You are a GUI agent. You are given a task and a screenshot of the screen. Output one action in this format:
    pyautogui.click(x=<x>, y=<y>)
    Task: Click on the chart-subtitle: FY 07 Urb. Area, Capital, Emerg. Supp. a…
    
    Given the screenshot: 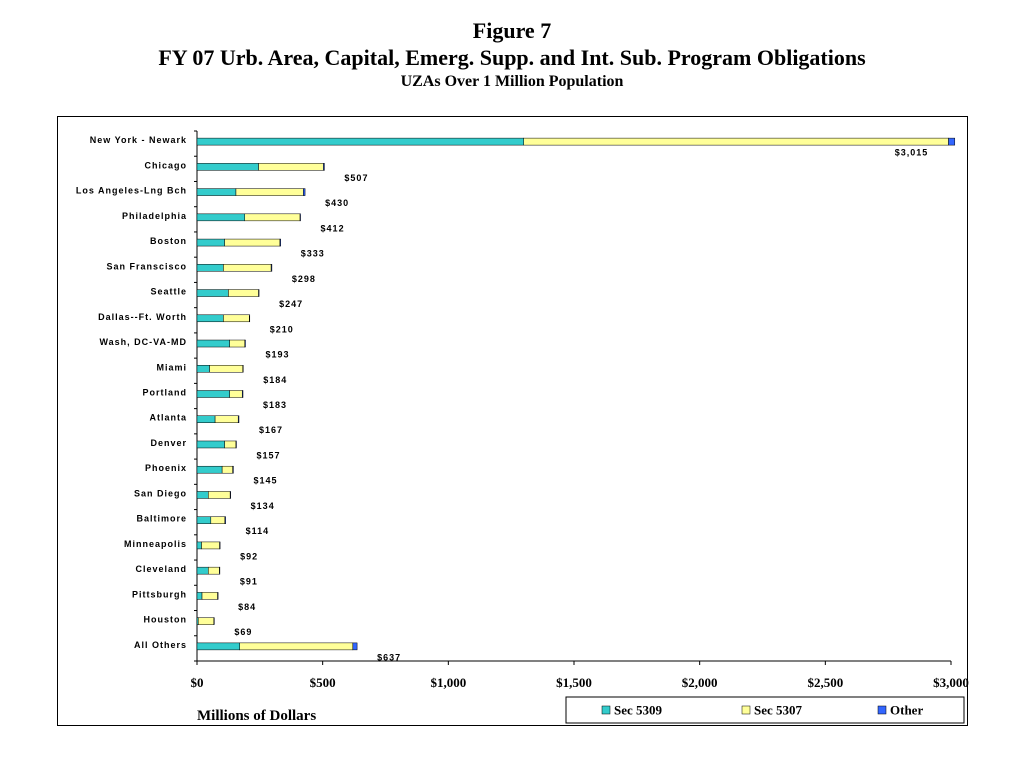 What is the action you would take?
    pyautogui.click(x=512, y=57)
    